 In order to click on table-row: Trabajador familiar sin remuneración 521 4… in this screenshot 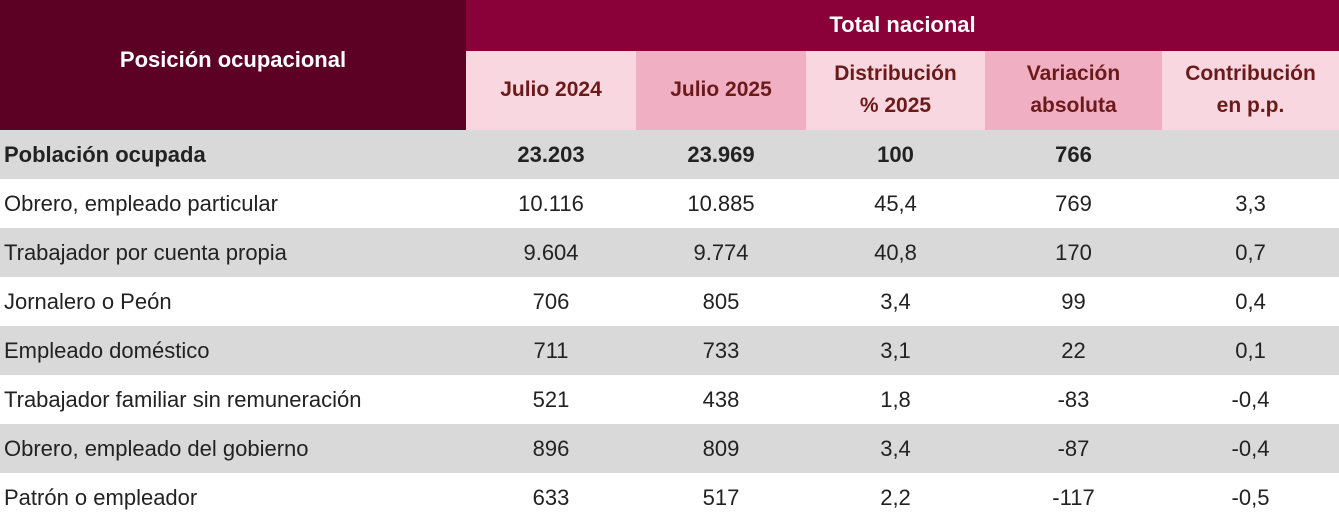, I will do `click(669, 399)`.